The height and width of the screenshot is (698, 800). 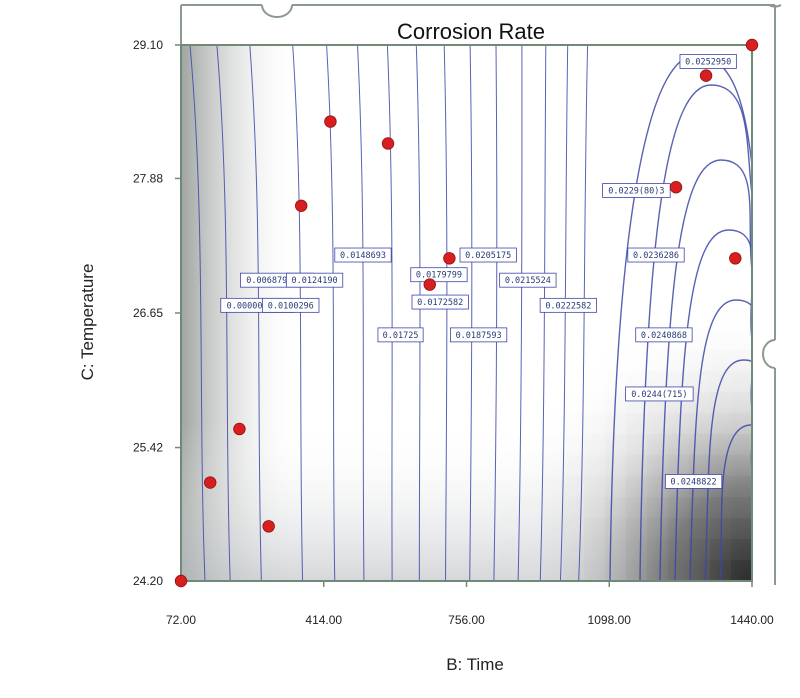 I want to click on contour-label: 0.0187593, so click(x=479, y=335).